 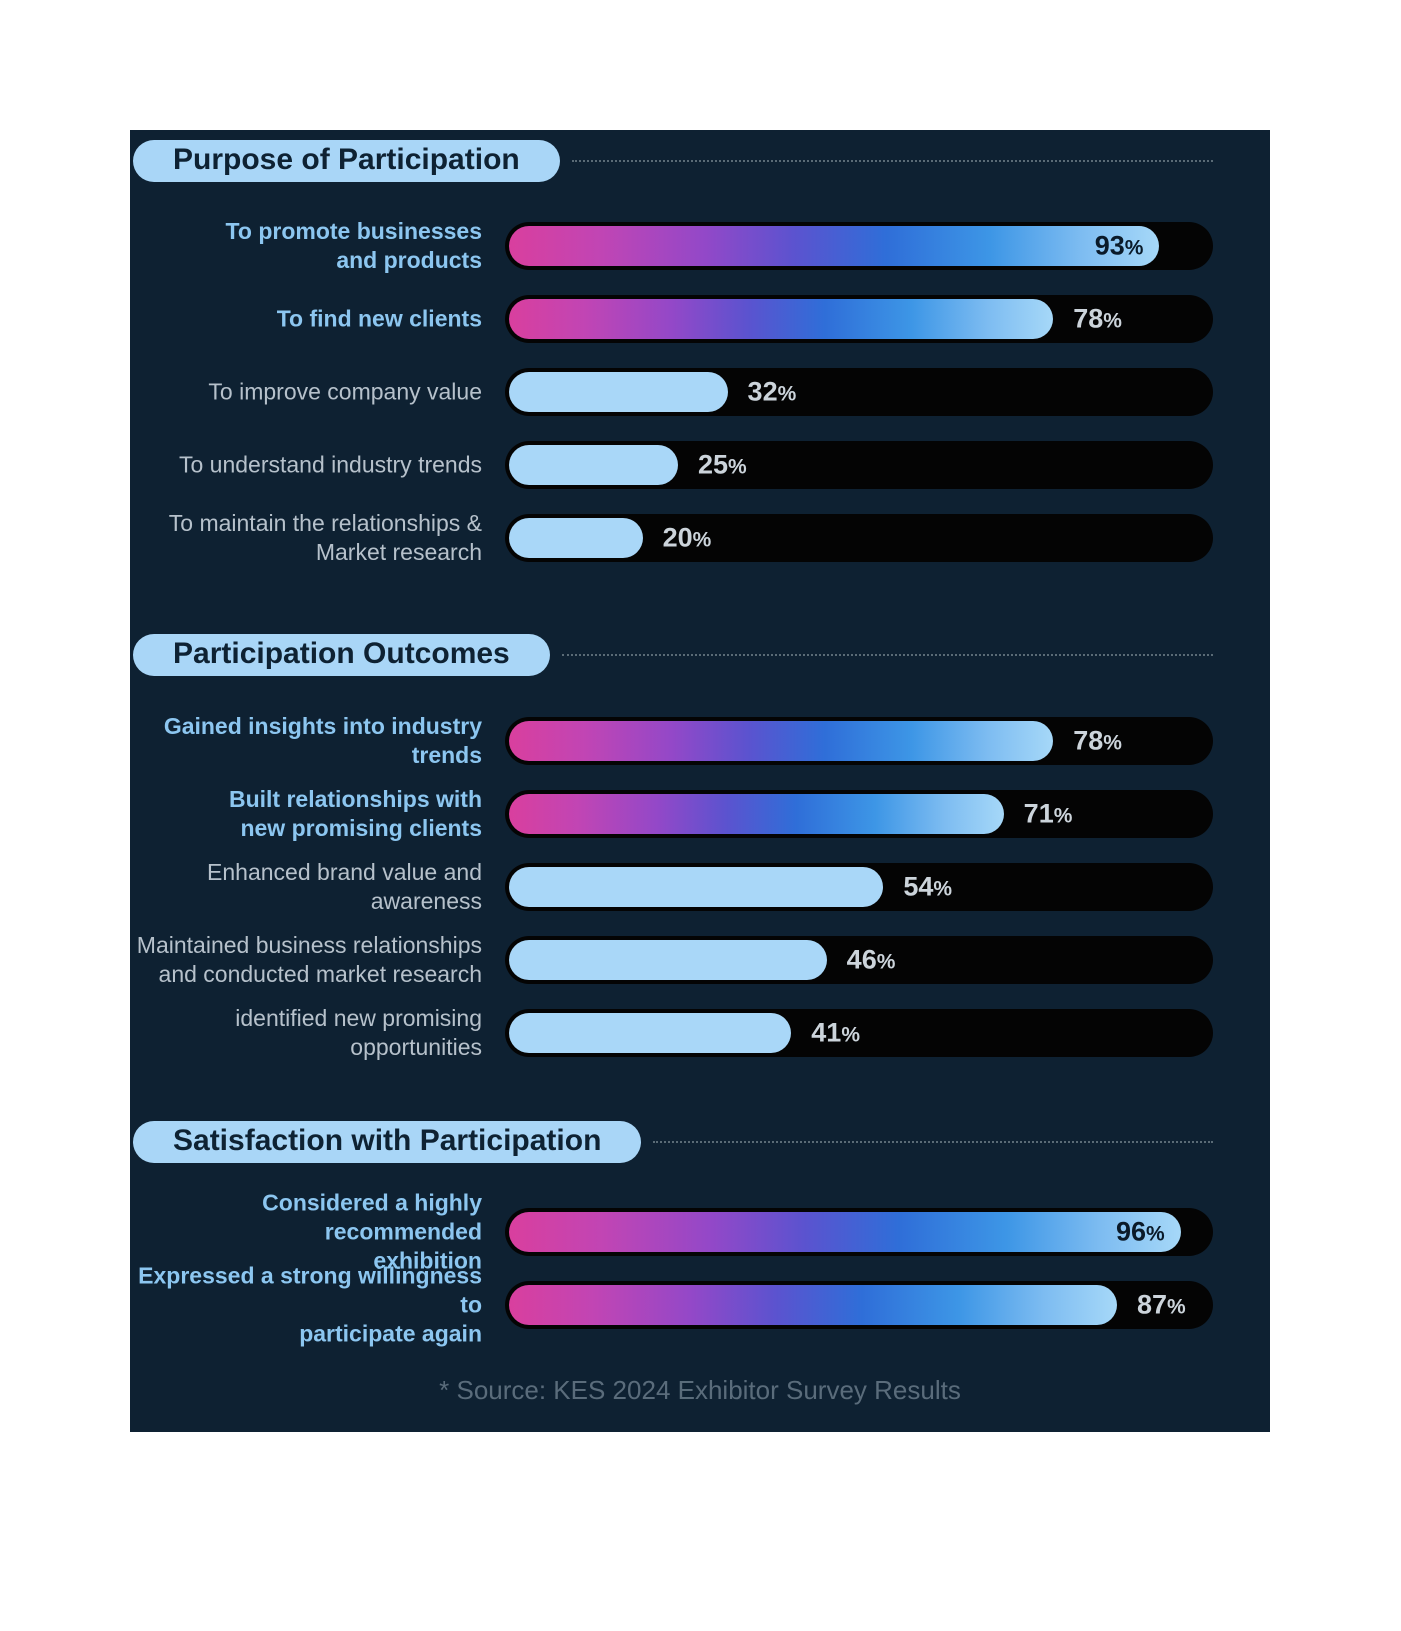 What do you see at coordinates (306, 741) in the screenshot?
I see `bar-label: Gained insights into industry trends` at bounding box center [306, 741].